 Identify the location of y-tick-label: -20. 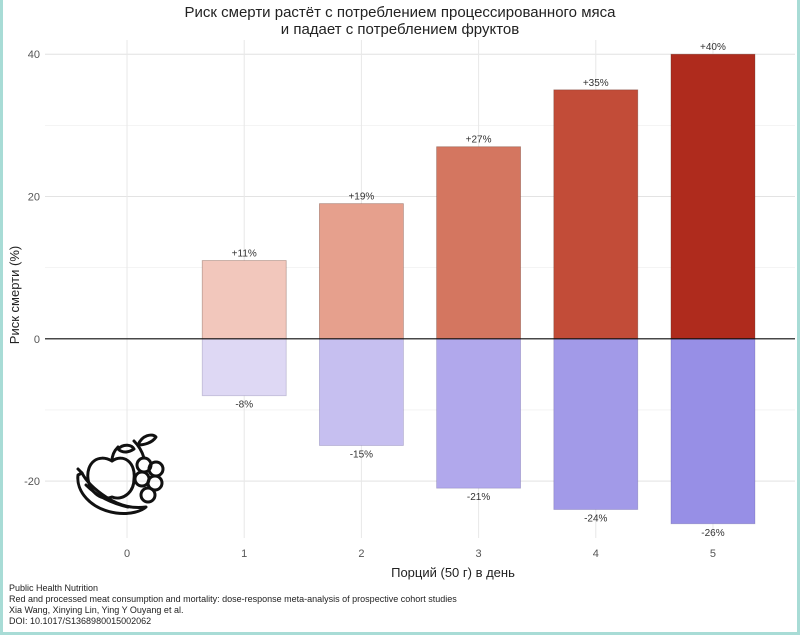
(32, 482).